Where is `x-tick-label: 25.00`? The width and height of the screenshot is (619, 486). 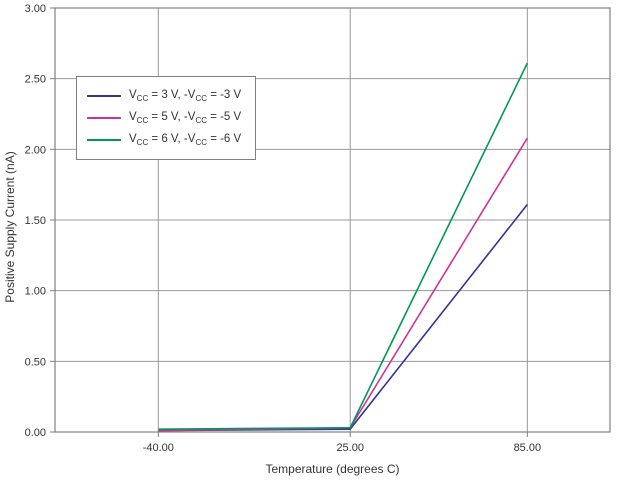
x-tick-label: 25.00 is located at coordinates (350, 448).